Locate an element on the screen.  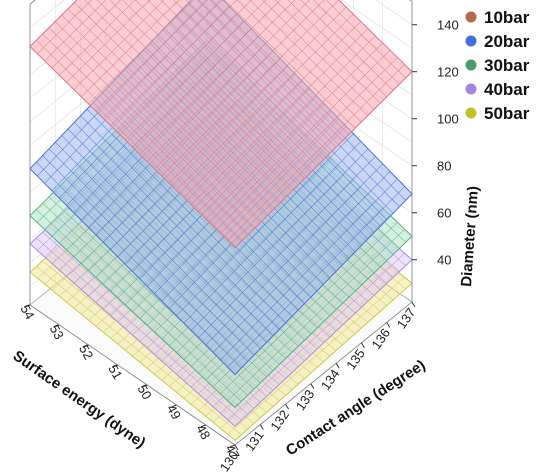
x-tick-label: 48 is located at coordinates (203, 432).